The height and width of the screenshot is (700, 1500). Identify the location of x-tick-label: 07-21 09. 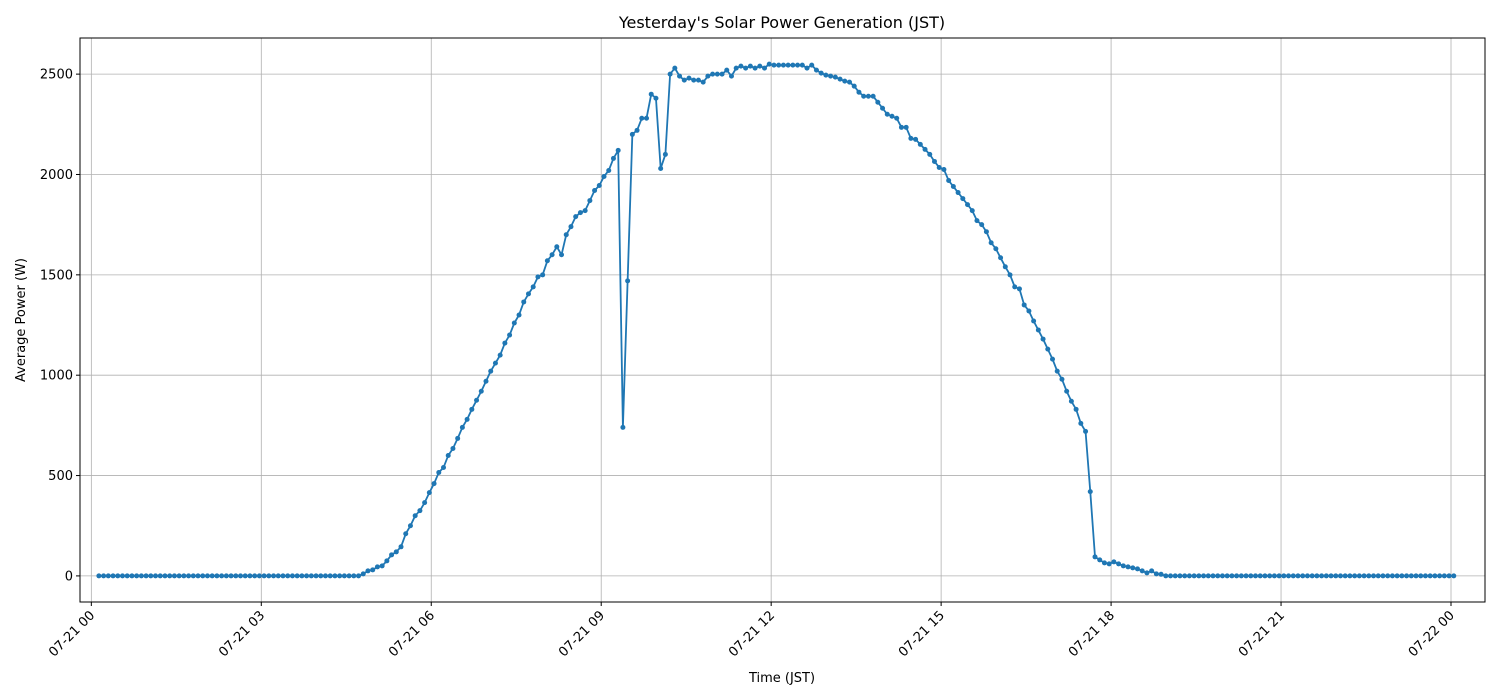
(582, 634).